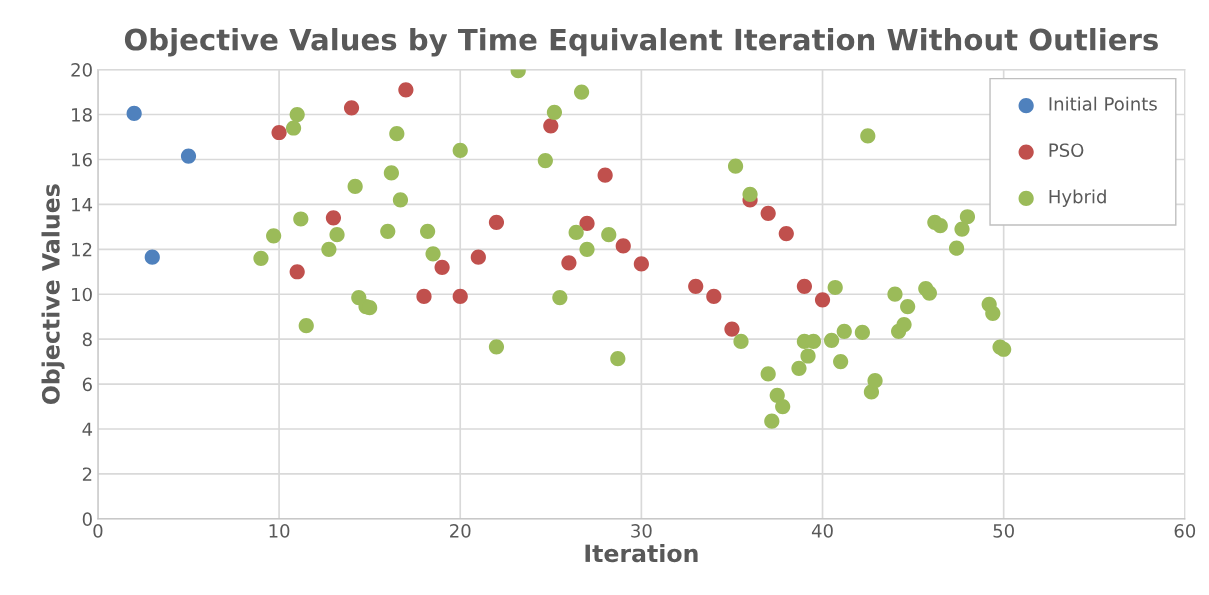 This screenshot has width=1209, height=595. Describe the element at coordinates (87, 519) in the screenshot. I see `y-tick-label: 0` at that location.